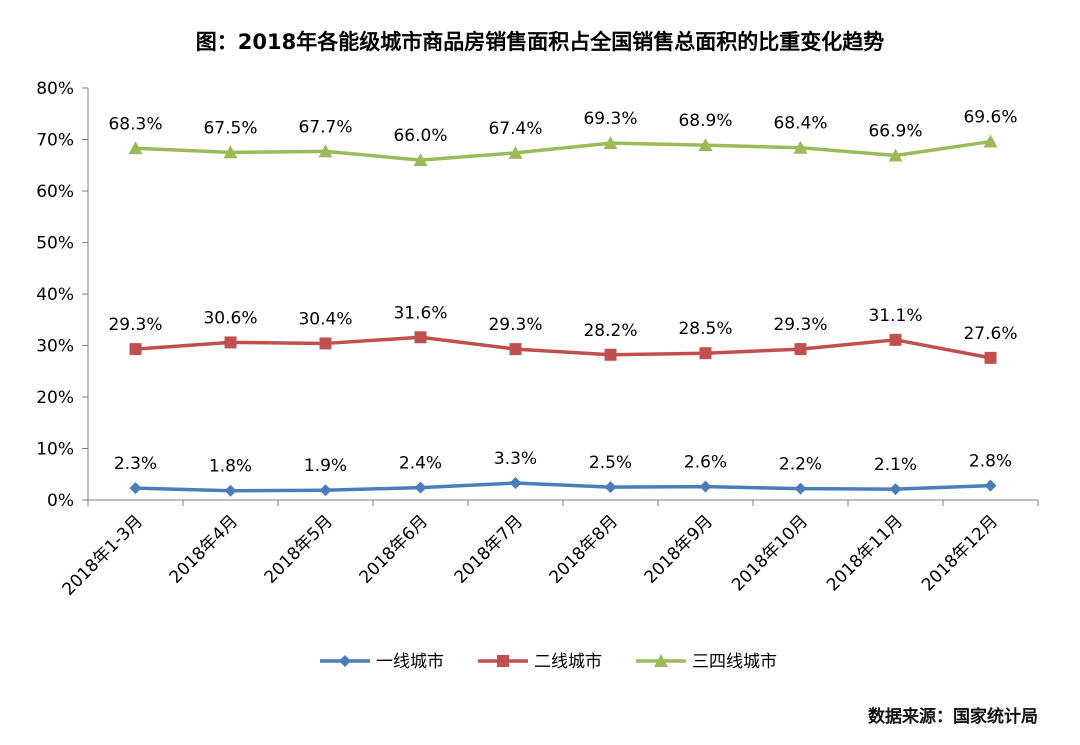  What do you see at coordinates (420, 313) in the screenshot?
I see `data-label: 31.6%` at bounding box center [420, 313].